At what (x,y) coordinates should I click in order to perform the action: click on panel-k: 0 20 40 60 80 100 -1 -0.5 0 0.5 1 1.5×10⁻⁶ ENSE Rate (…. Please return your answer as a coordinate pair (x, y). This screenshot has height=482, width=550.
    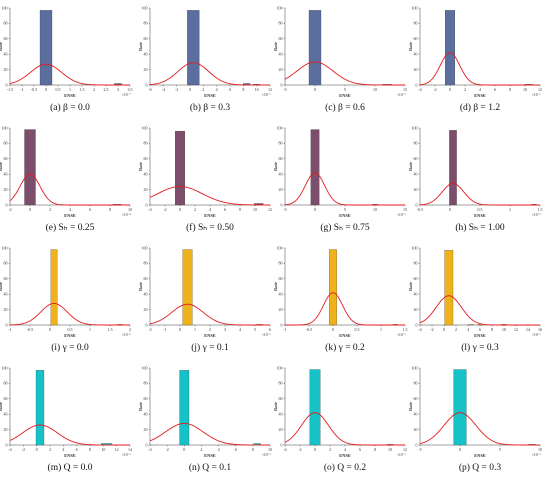
    Looking at the image, I should click on (340, 299).